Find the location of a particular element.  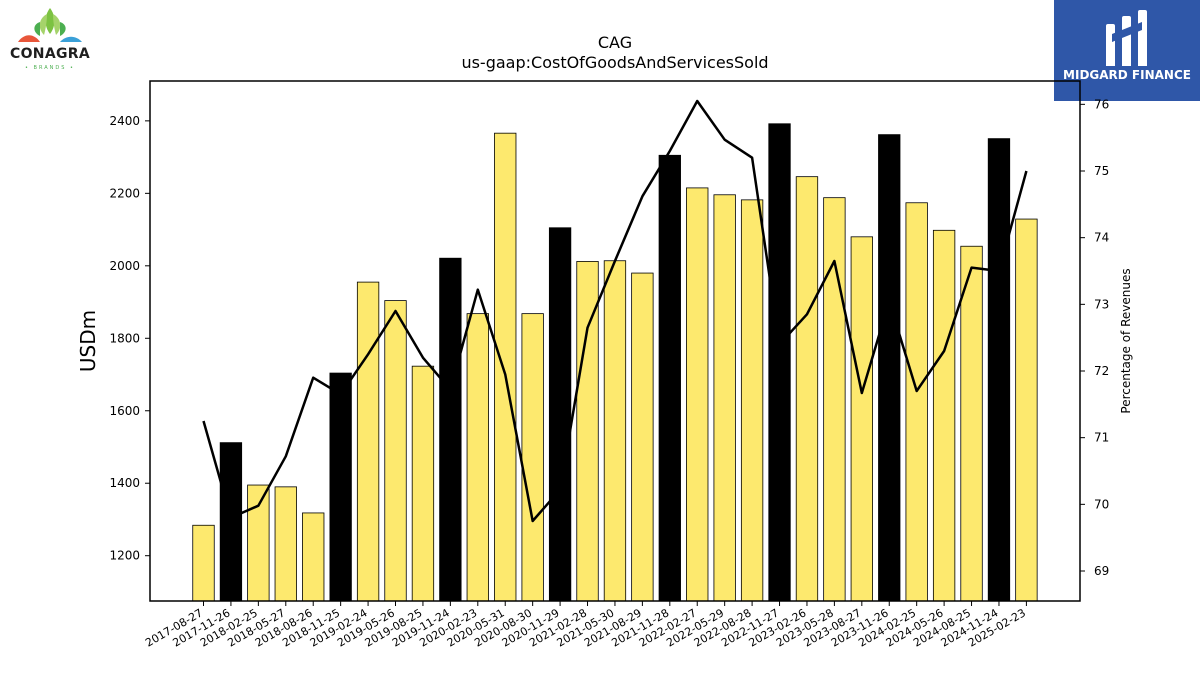

midgard-emblem-icon is located at coordinates (1126, 38).